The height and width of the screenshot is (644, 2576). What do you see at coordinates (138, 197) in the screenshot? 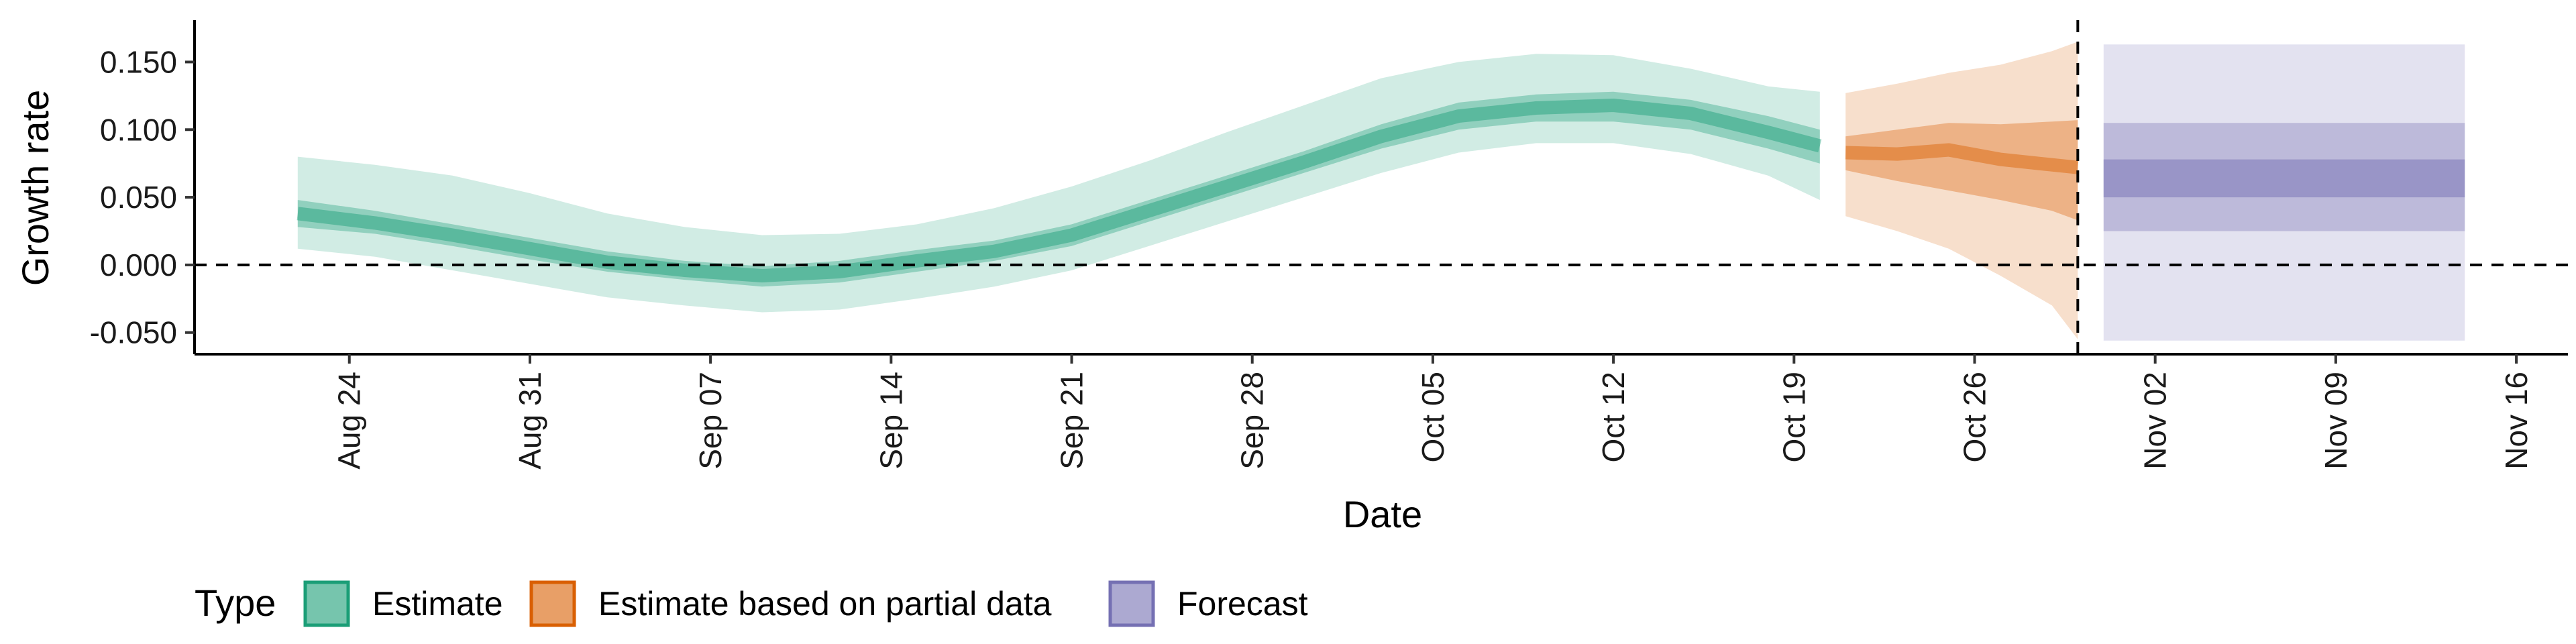
I see `y-tick-label: 0.050` at bounding box center [138, 197].